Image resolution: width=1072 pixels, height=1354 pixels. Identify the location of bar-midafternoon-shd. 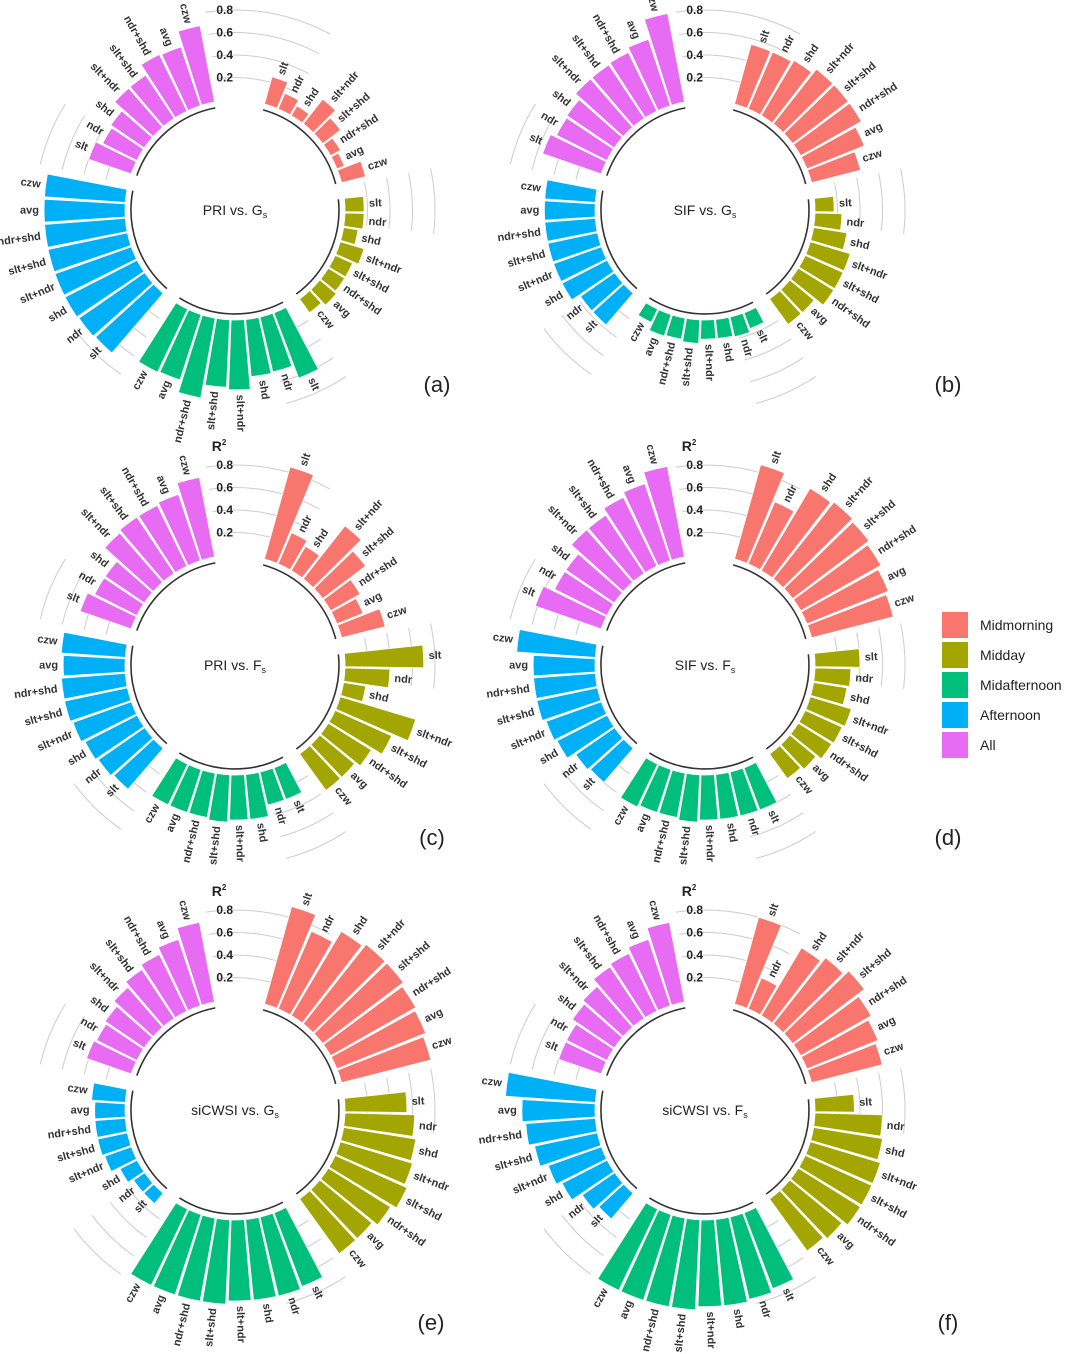
(258, 347).